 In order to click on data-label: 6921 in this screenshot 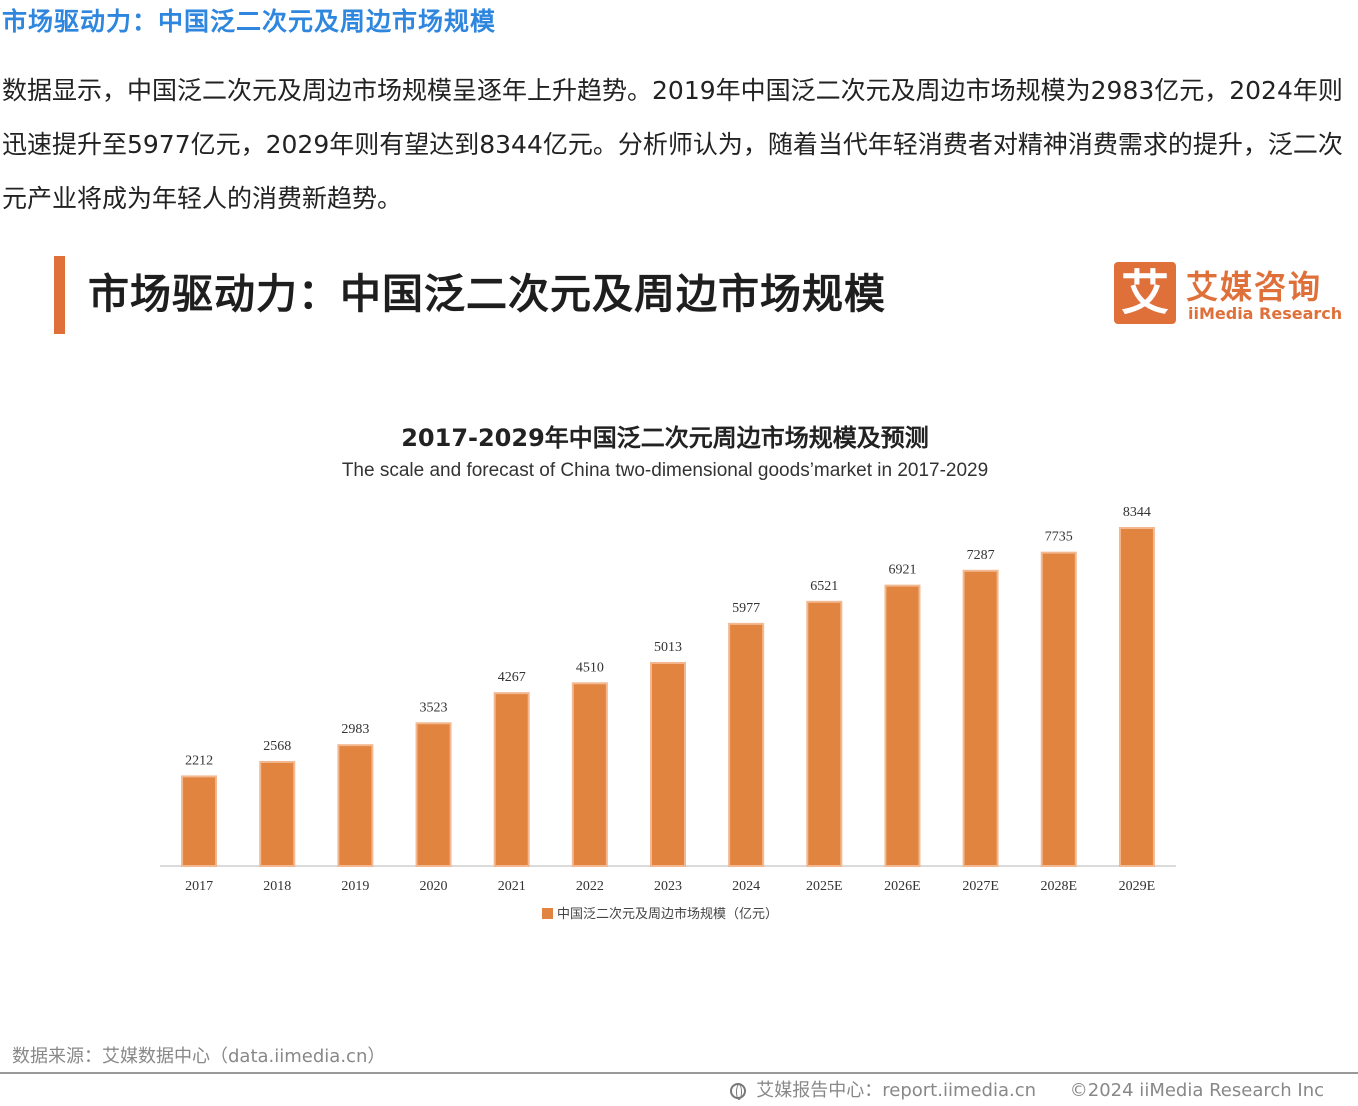, I will do `click(902, 570)`.